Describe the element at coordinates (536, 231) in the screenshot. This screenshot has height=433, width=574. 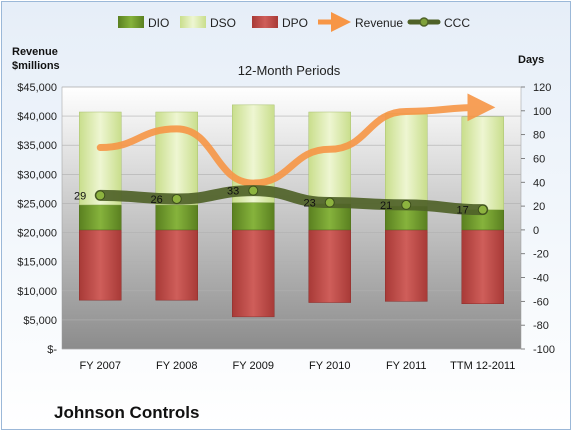
I see `right-tick-label: 0` at that location.